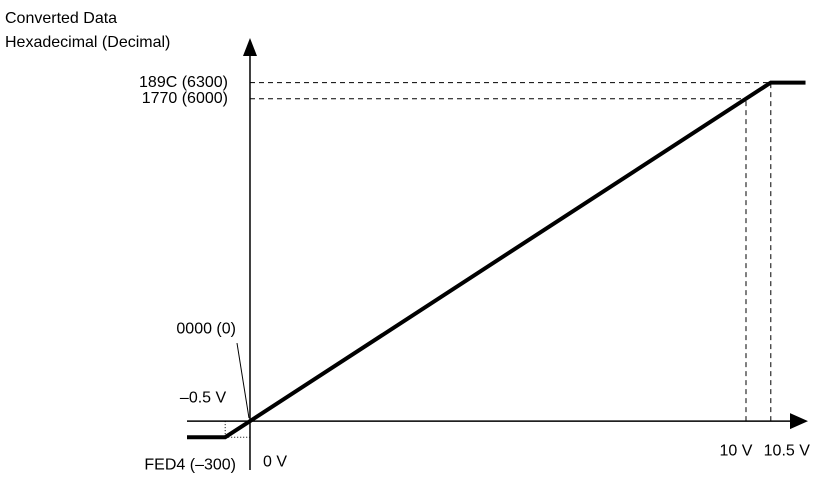 The height and width of the screenshot is (479, 840). Describe the element at coordinates (206, 328) in the screenshot. I see `y-tick-label: 0000 (0)` at that location.